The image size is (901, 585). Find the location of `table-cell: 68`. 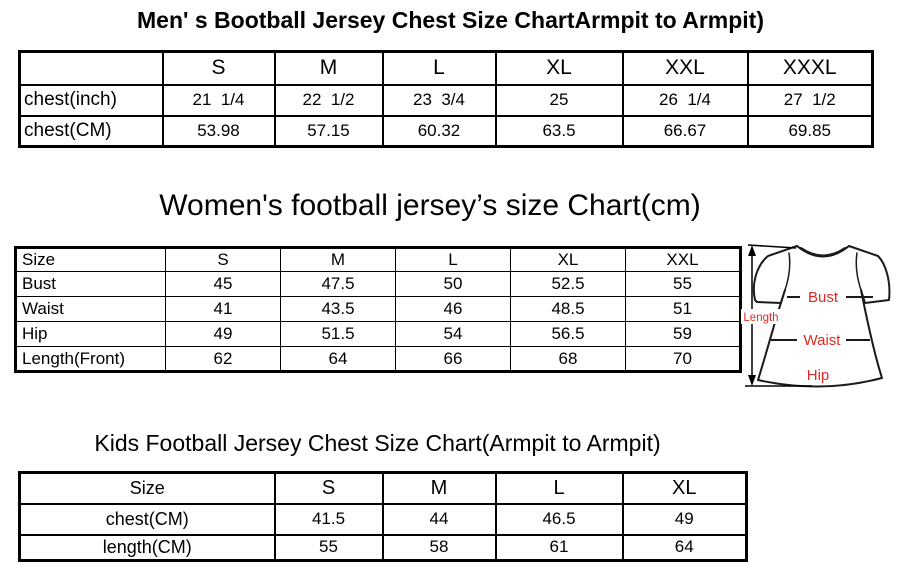

table-cell: 68 is located at coordinates (568, 359).